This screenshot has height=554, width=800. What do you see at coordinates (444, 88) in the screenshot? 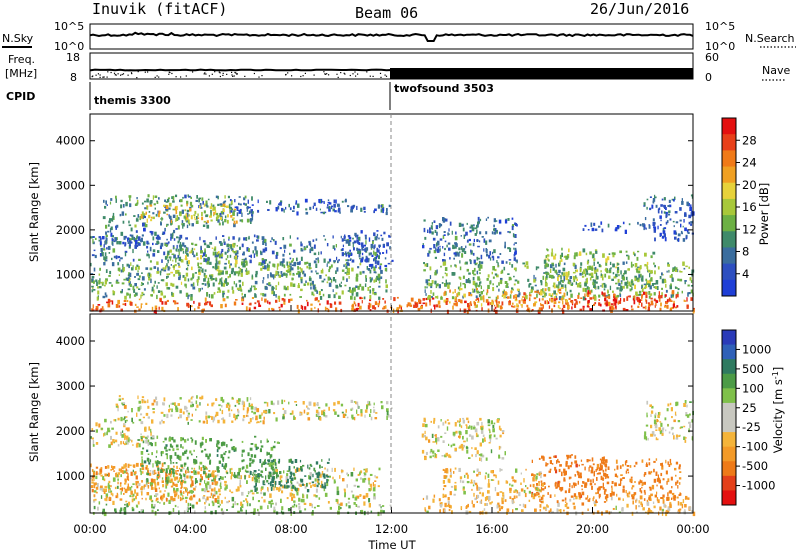
I see `cpid-segment-2: twofsound 3503` at bounding box center [444, 88].